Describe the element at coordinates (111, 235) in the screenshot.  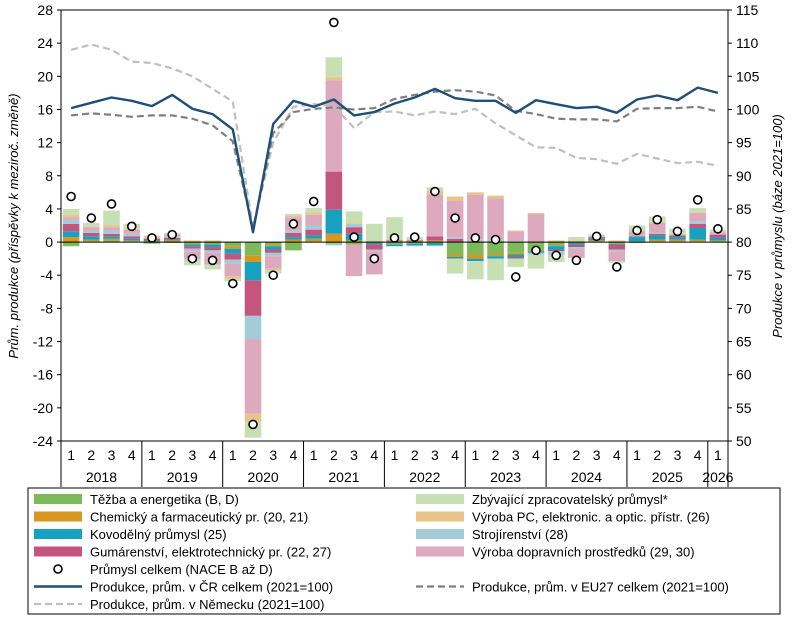
I see `bar-segment-4-q3` at that location.